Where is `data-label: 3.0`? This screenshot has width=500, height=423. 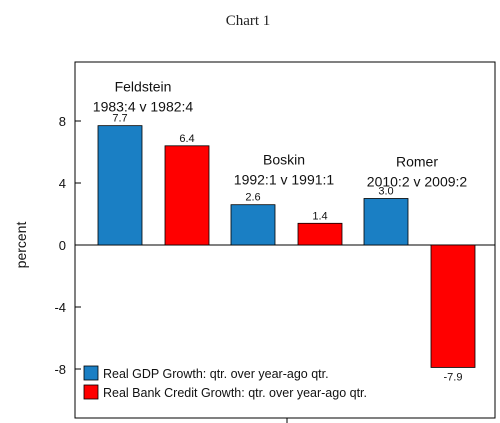 data-label: 3.0 is located at coordinates (385, 192).